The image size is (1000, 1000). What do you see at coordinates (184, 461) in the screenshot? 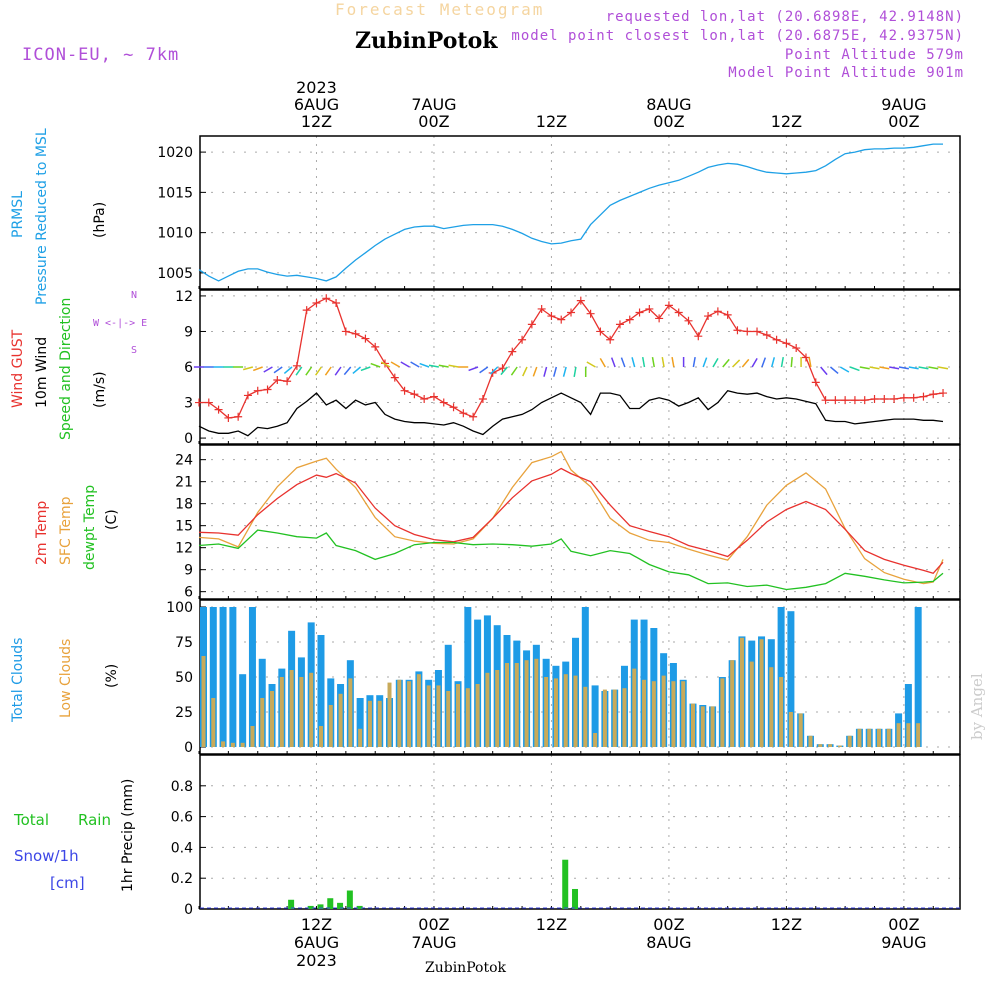
I see `y-tick-label: 24` at bounding box center [184, 461].